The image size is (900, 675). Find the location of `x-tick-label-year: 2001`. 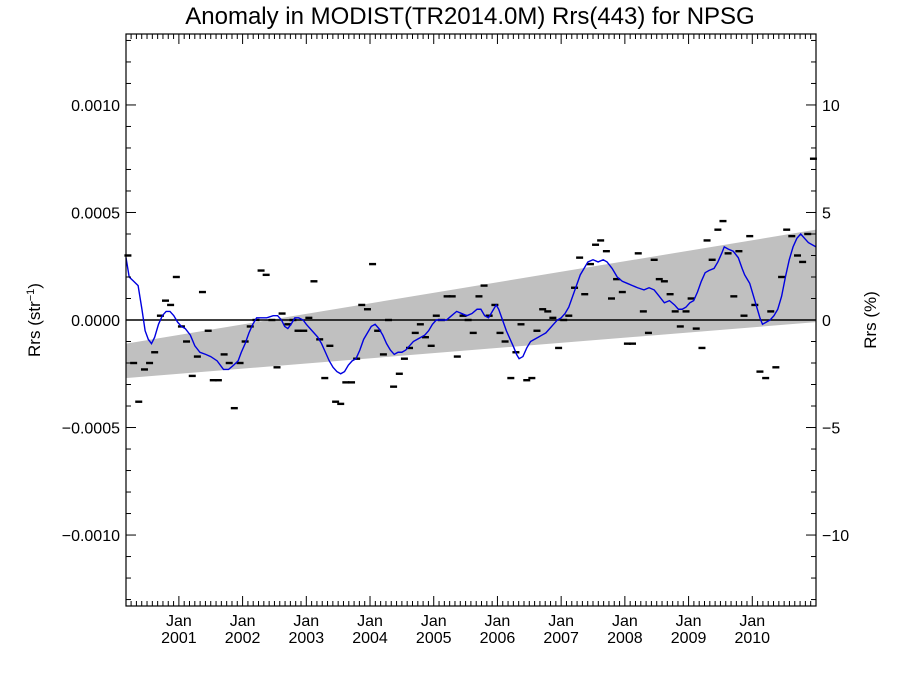

x-tick-label-year: 2001 is located at coordinates (179, 638).